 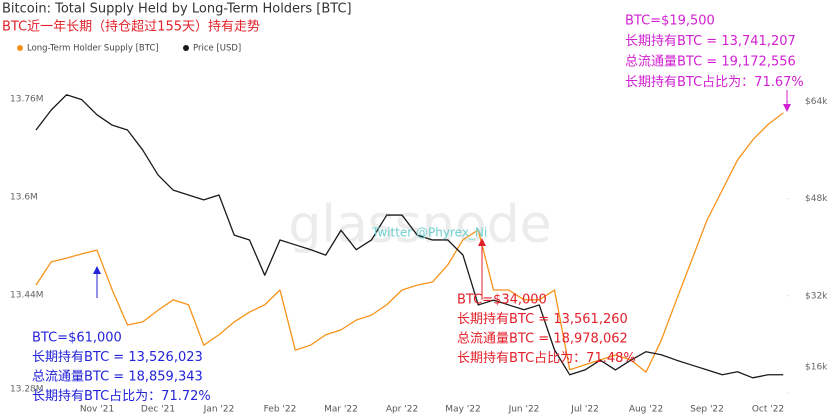 I want to click on x-tick-label: May '22, so click(x=462, y=410).